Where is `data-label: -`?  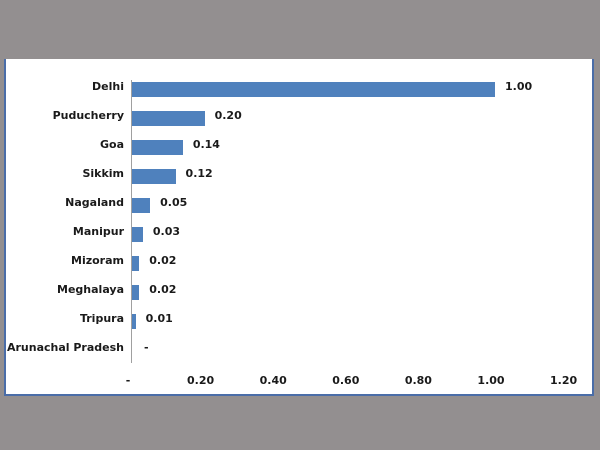
data-label: - is located at coordinates (146, 347).